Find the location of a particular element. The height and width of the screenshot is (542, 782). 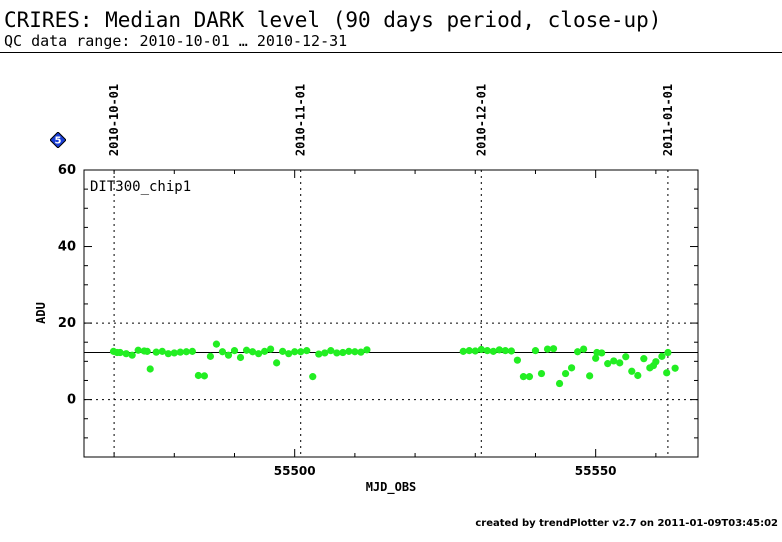

data-range-subtitle: QC data range: 2010-10-01 … 2010-12-31 is located at coordinates (176, 41).